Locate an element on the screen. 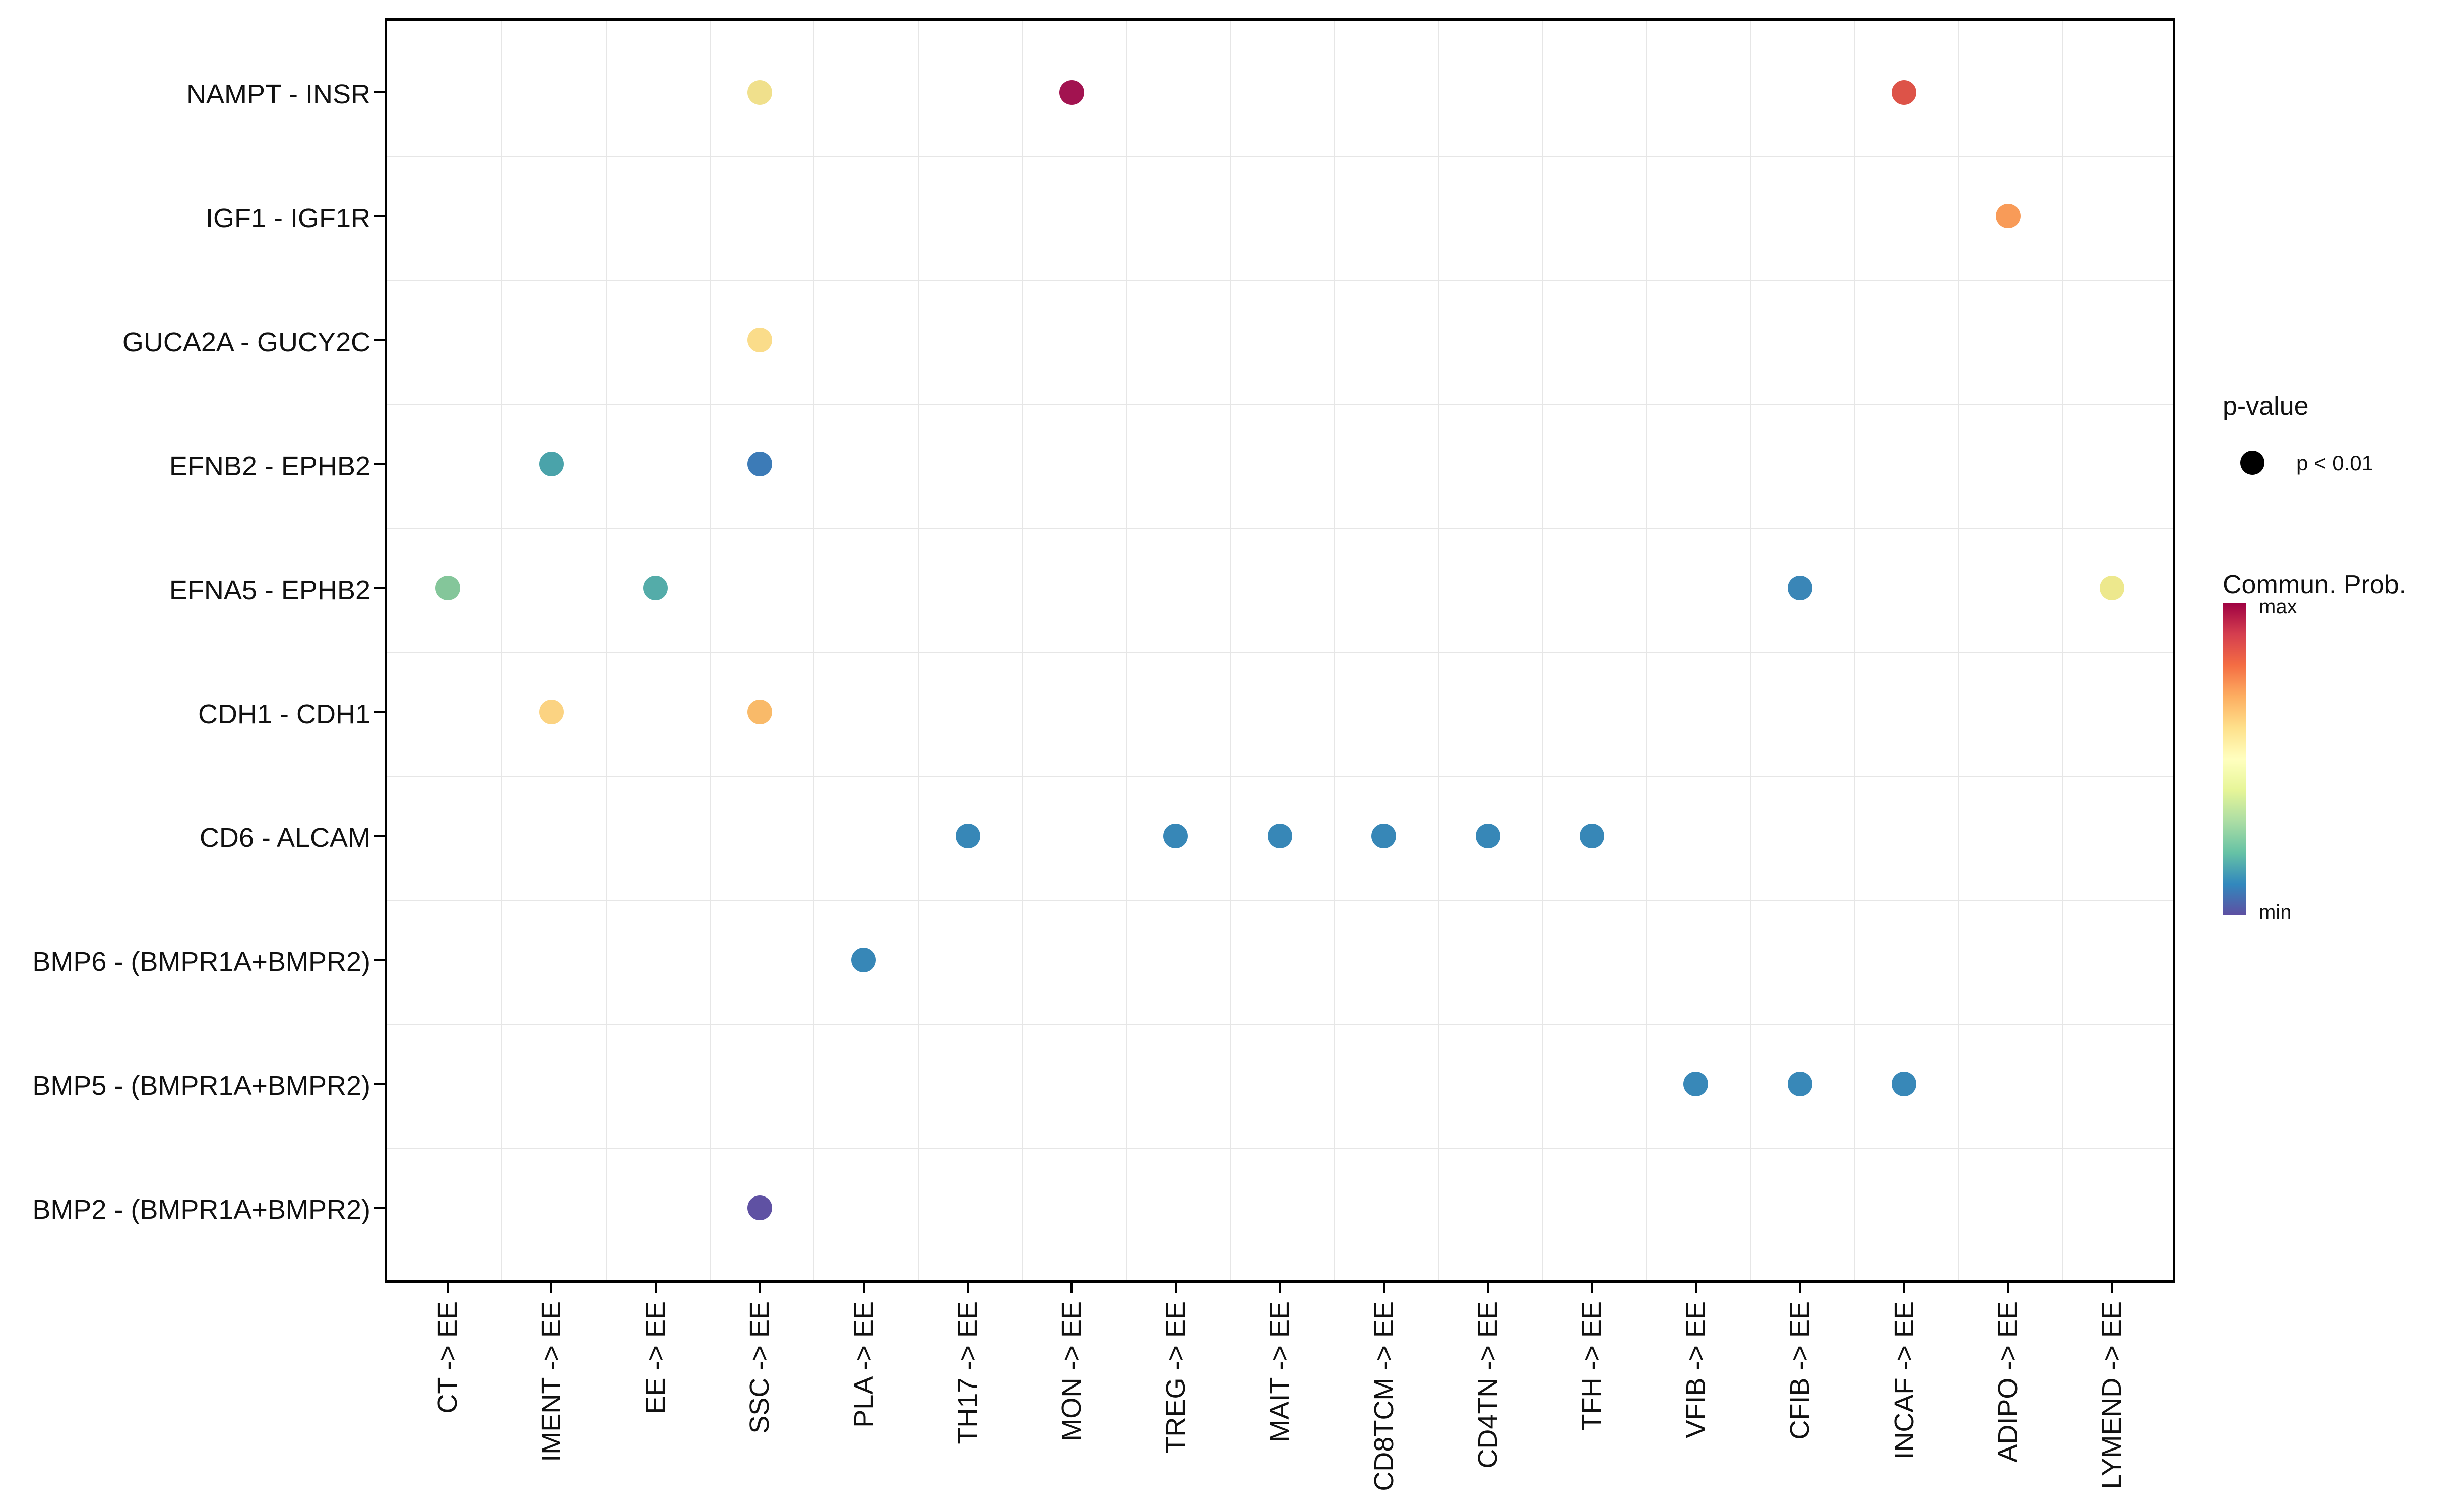 The width and height of the screenshot is (2457, 1512). x-tick-label: INCAF -> EE is located at coordinates (1903, 1380).